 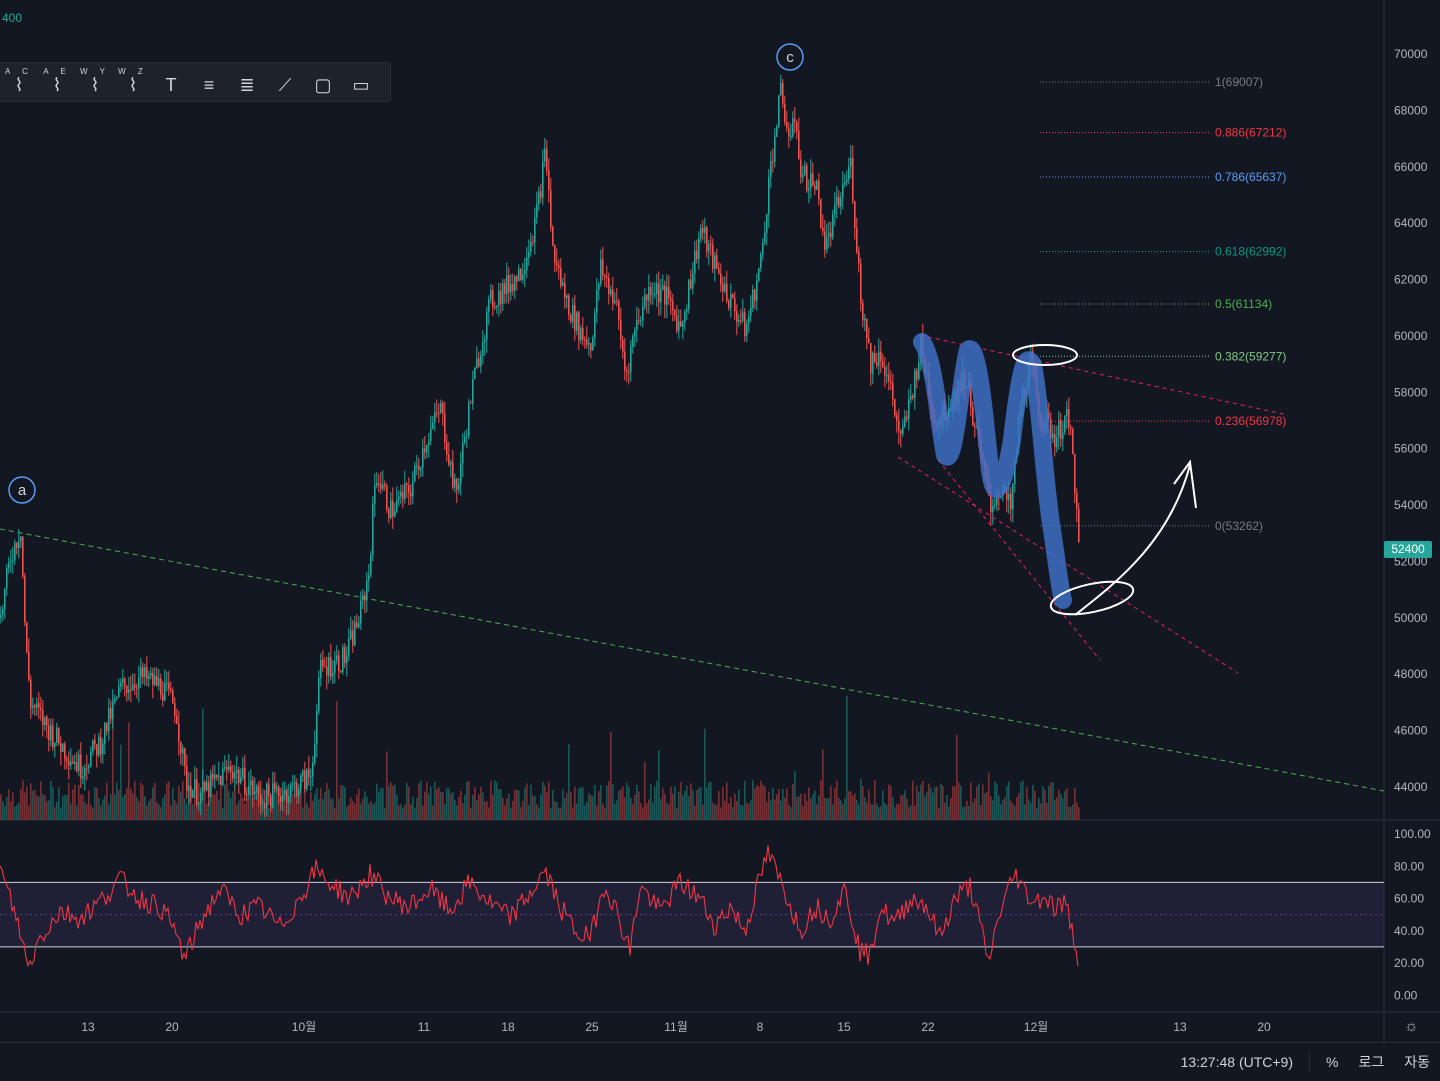 I want to click on rectangle-tool: ▢, so click(x=323, y=82).